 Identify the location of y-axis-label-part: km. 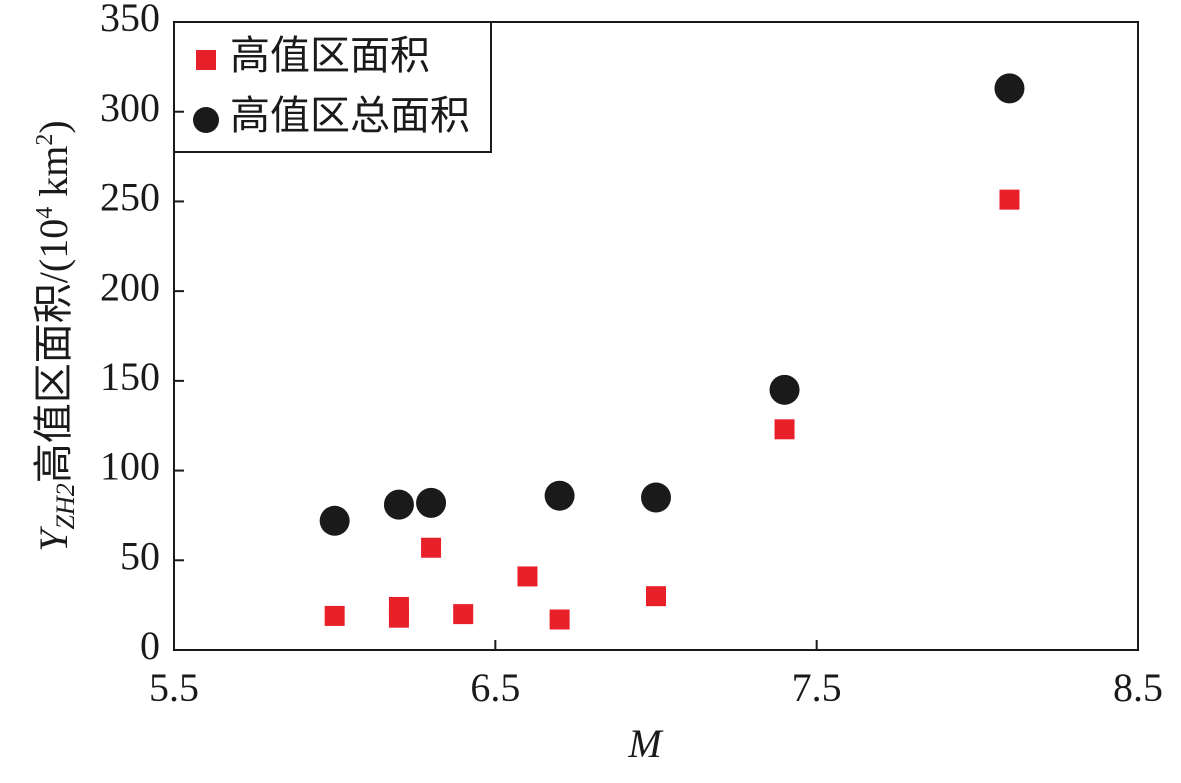
(53, 176).